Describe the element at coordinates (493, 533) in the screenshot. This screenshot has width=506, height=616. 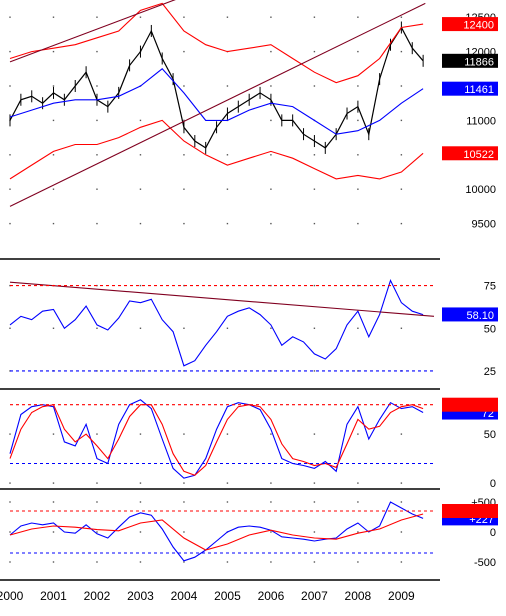
I see `y-tick-label: 0` at that location.